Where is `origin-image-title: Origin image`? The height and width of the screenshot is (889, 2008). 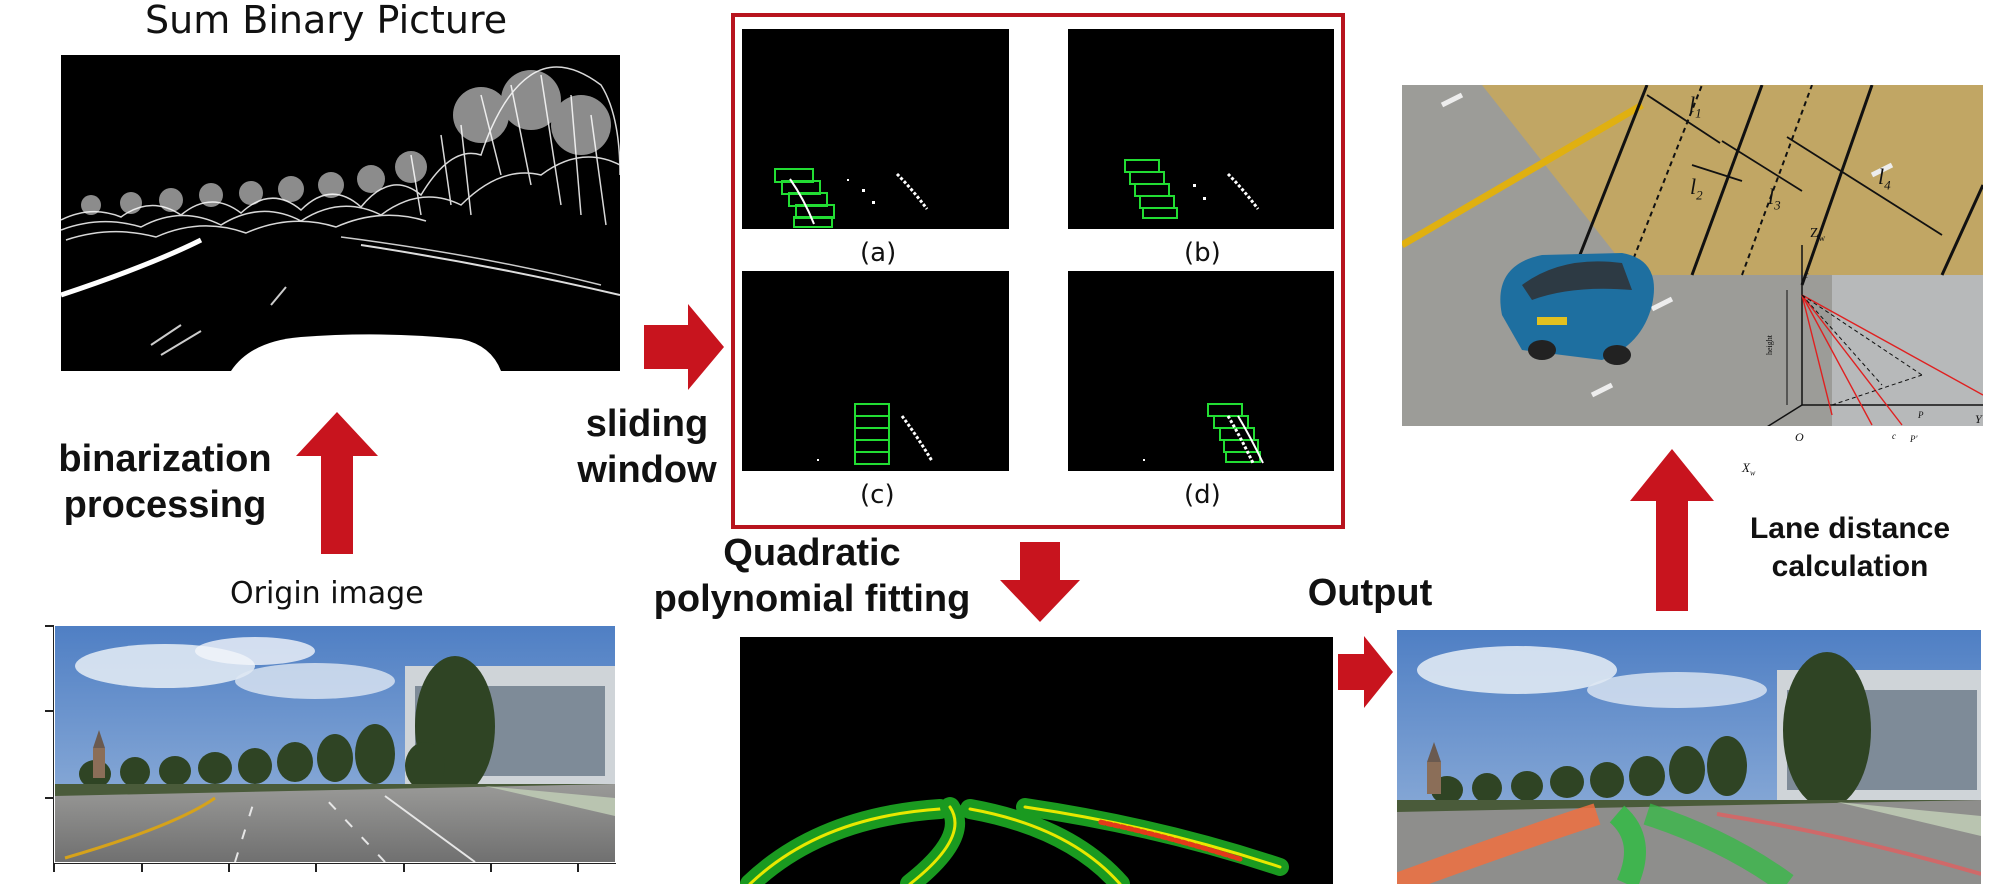
origin-image-title: Origin image is located at coordinates (327, 593).